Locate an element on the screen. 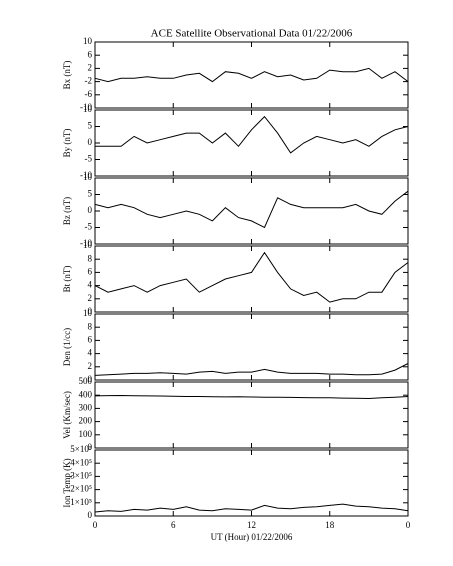 The height and width of the screenshot is (566, 453). y-tick-label: -6 is located at coordinates (89, 94).